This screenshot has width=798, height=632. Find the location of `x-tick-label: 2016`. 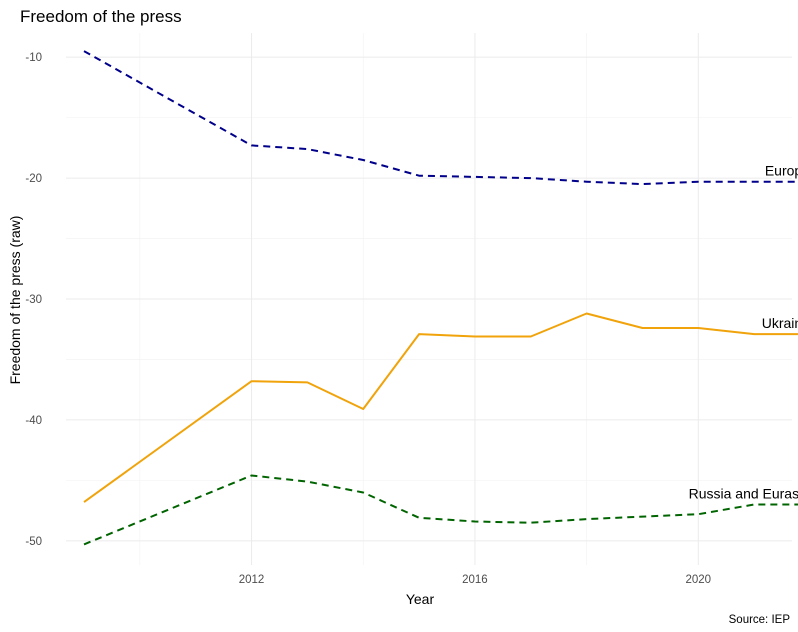

x-tick-label: 2016 is located at coordinates (475, 580).